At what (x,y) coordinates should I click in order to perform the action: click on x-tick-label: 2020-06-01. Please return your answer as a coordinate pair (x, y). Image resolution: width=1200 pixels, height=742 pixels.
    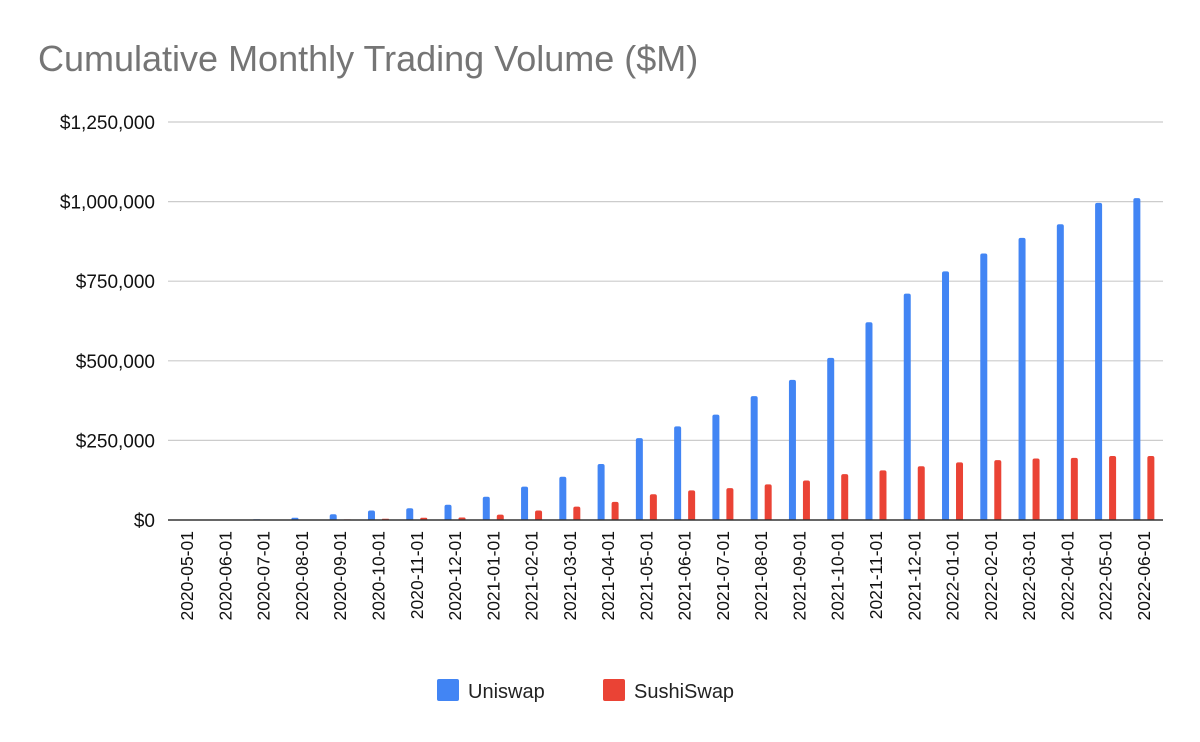
    Looking at the image, I should click on (225, 576).